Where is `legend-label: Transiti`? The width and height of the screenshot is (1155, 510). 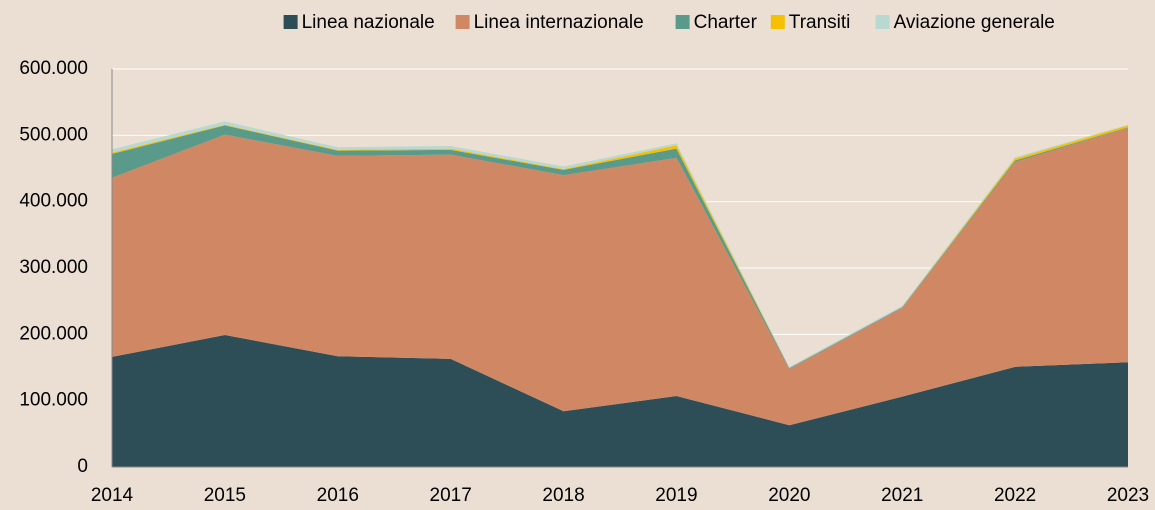 legend-label: Transiti is located at coordinates (820, 22).